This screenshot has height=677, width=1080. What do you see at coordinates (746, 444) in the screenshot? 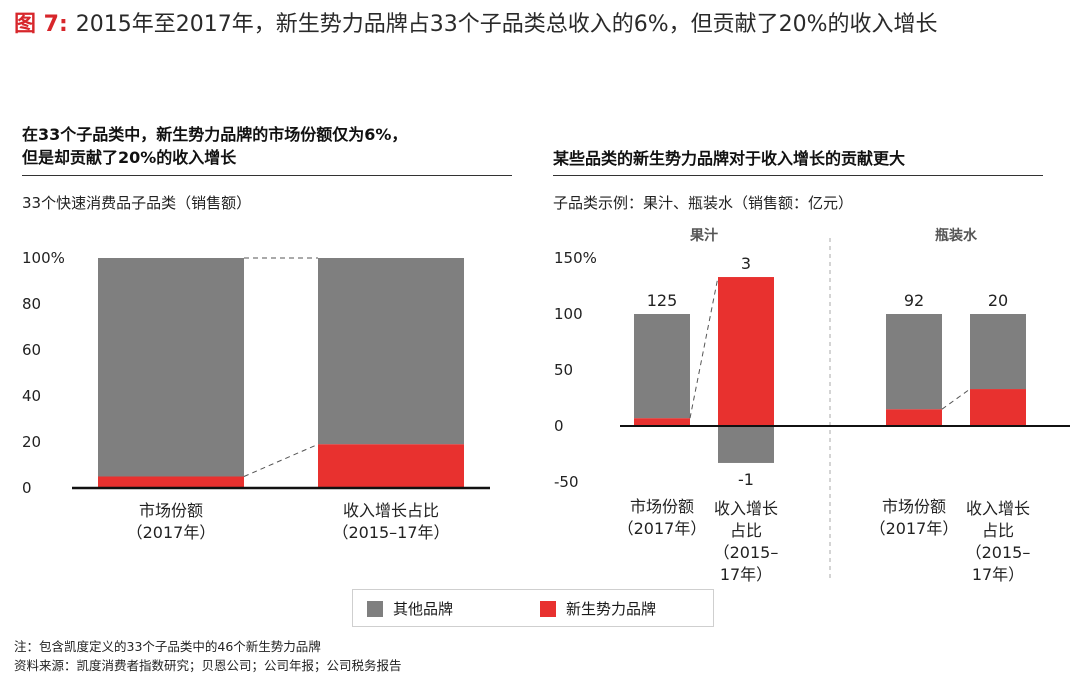
I see `bar-segment-other-negative` at bounding box center [746, 444].